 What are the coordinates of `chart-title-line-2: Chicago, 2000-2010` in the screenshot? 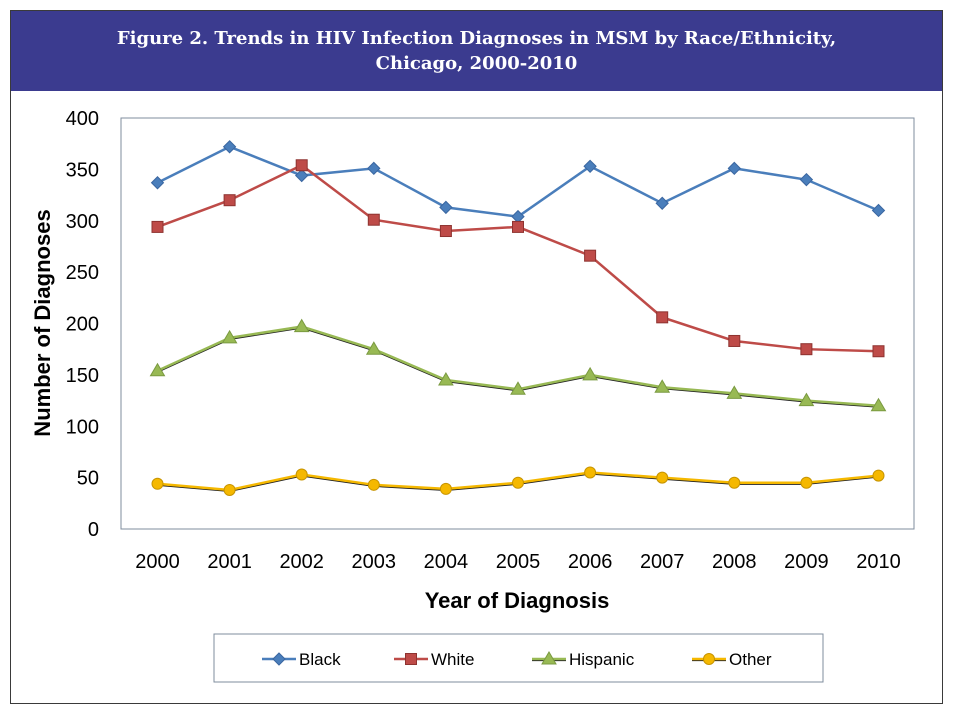 It's located at (476, 63).